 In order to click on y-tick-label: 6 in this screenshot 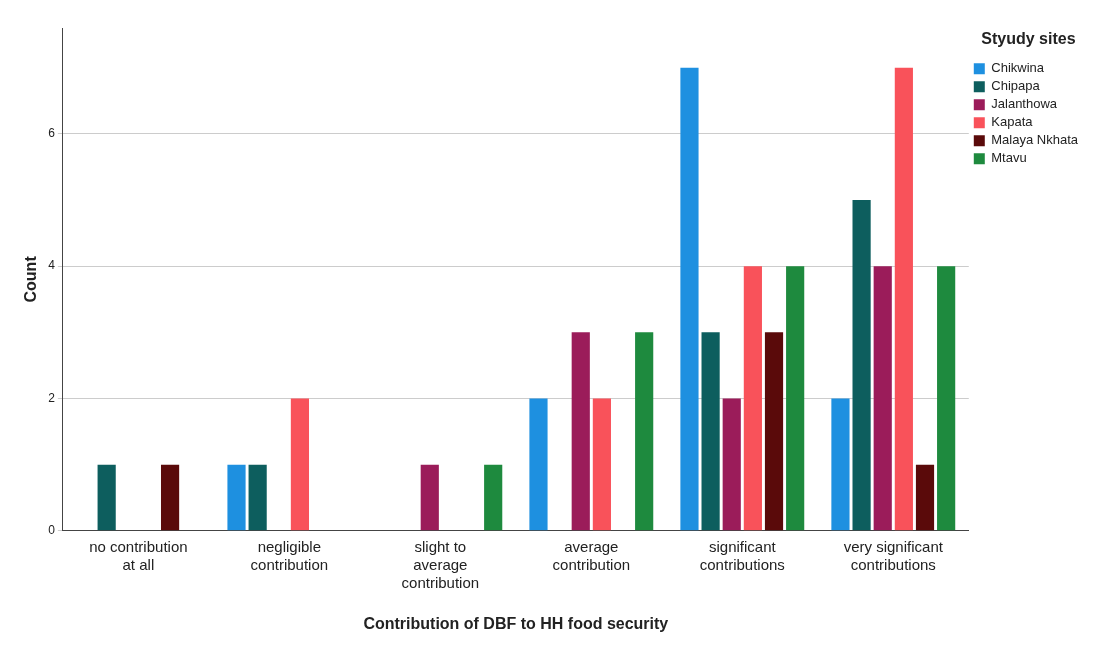, I will do `click(52, 133)`.